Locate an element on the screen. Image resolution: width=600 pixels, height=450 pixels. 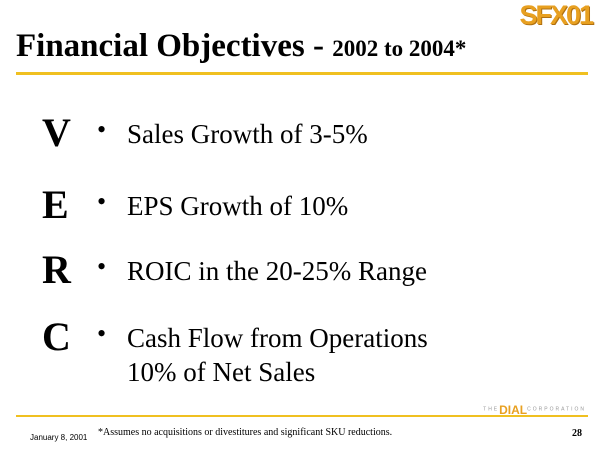
objective-text-line: ROIC in the 20-25% Range is located at coordinates (277, 271).